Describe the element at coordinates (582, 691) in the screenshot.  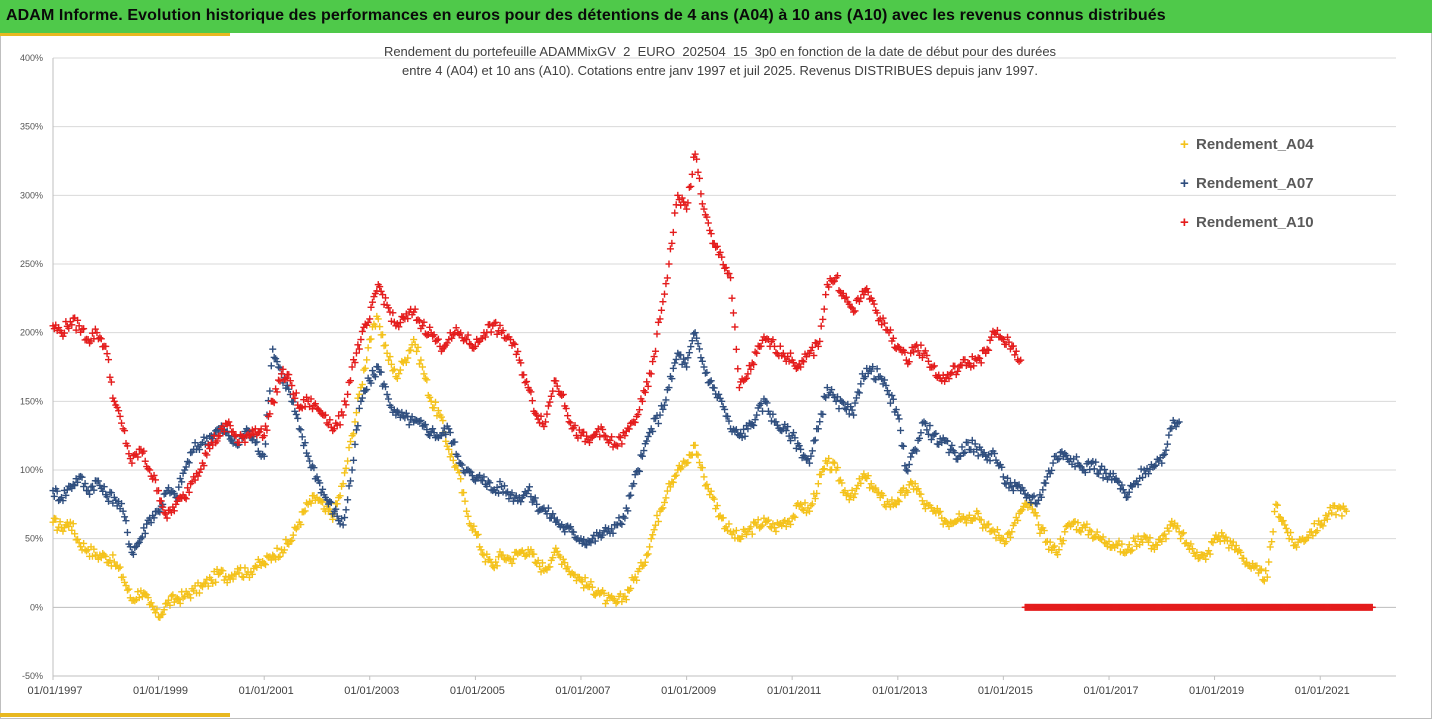
I see `x-tick-label: 01/01/2007` at that location.